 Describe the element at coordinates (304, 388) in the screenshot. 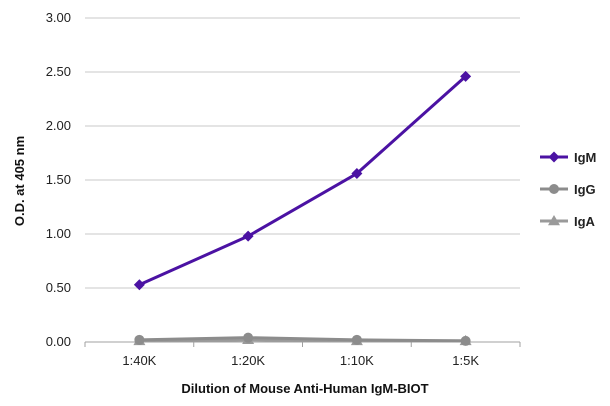

I see `x-axis-title: Dilution of Mouse Anti-Human IgM-BIOT` at that location.